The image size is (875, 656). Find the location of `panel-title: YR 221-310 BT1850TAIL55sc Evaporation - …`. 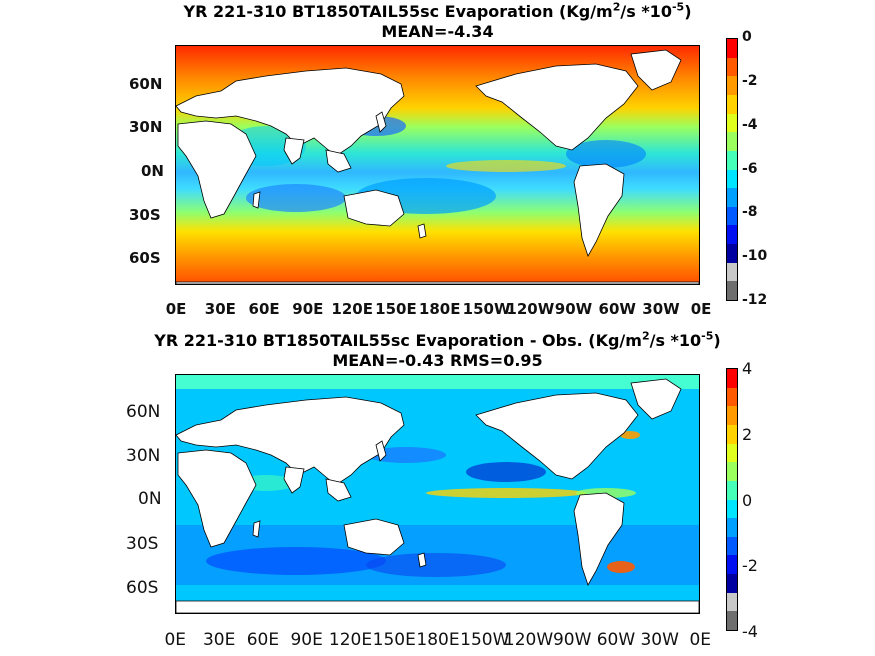

panel-title: YR 221-310 BT1850TAIL55sc Evaporation - … is located at coordinates (437, 339).